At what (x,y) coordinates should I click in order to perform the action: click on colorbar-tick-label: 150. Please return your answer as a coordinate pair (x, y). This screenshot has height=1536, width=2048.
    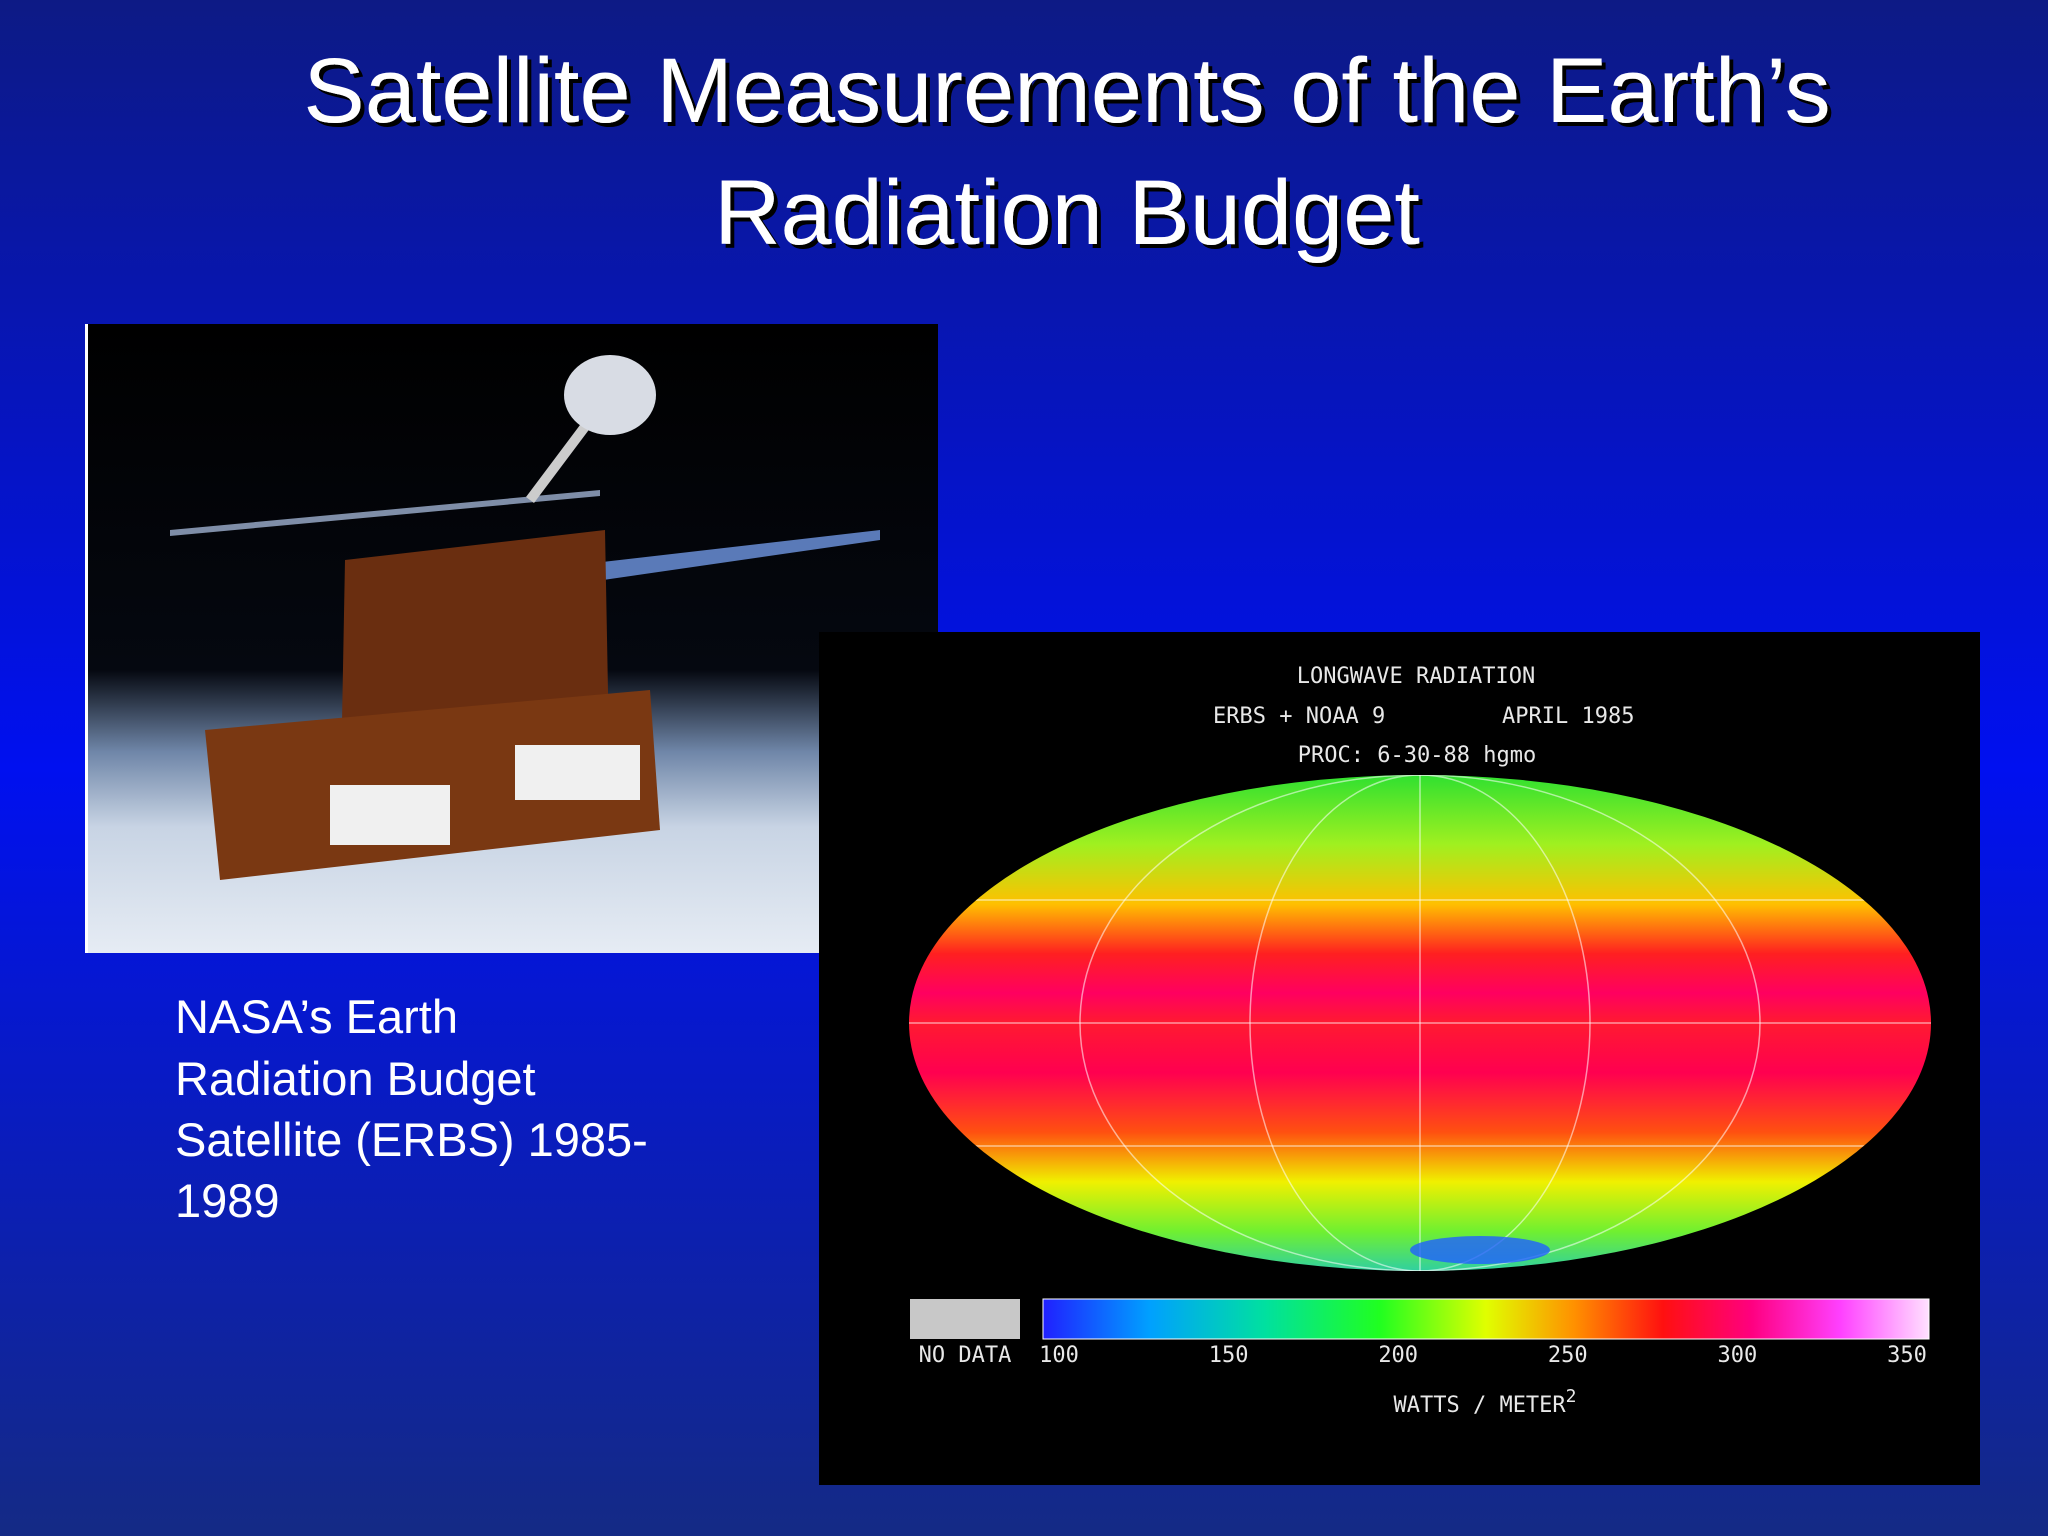
    Looking at the image, I should click on (1229, 1355).